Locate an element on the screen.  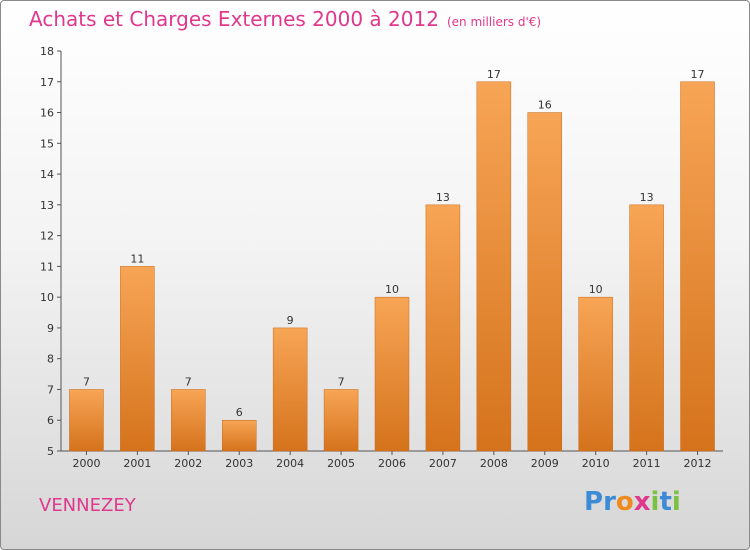
y-tick-label: 7 is located at coordinates (50, 389).